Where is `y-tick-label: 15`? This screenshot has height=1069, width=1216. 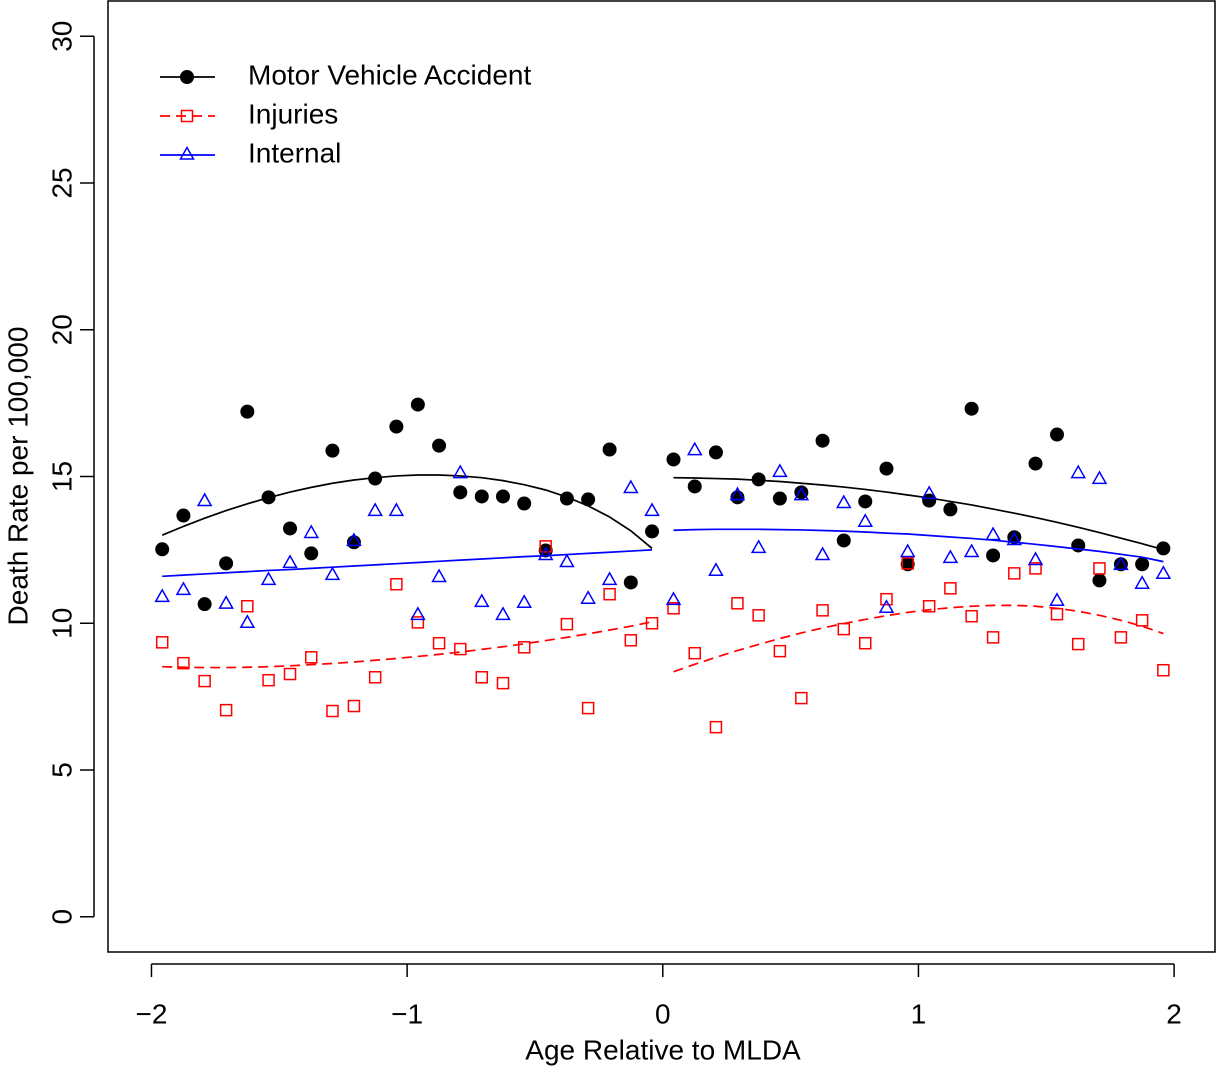 y-tick-label: 15 is located at coordinates (61, 476).